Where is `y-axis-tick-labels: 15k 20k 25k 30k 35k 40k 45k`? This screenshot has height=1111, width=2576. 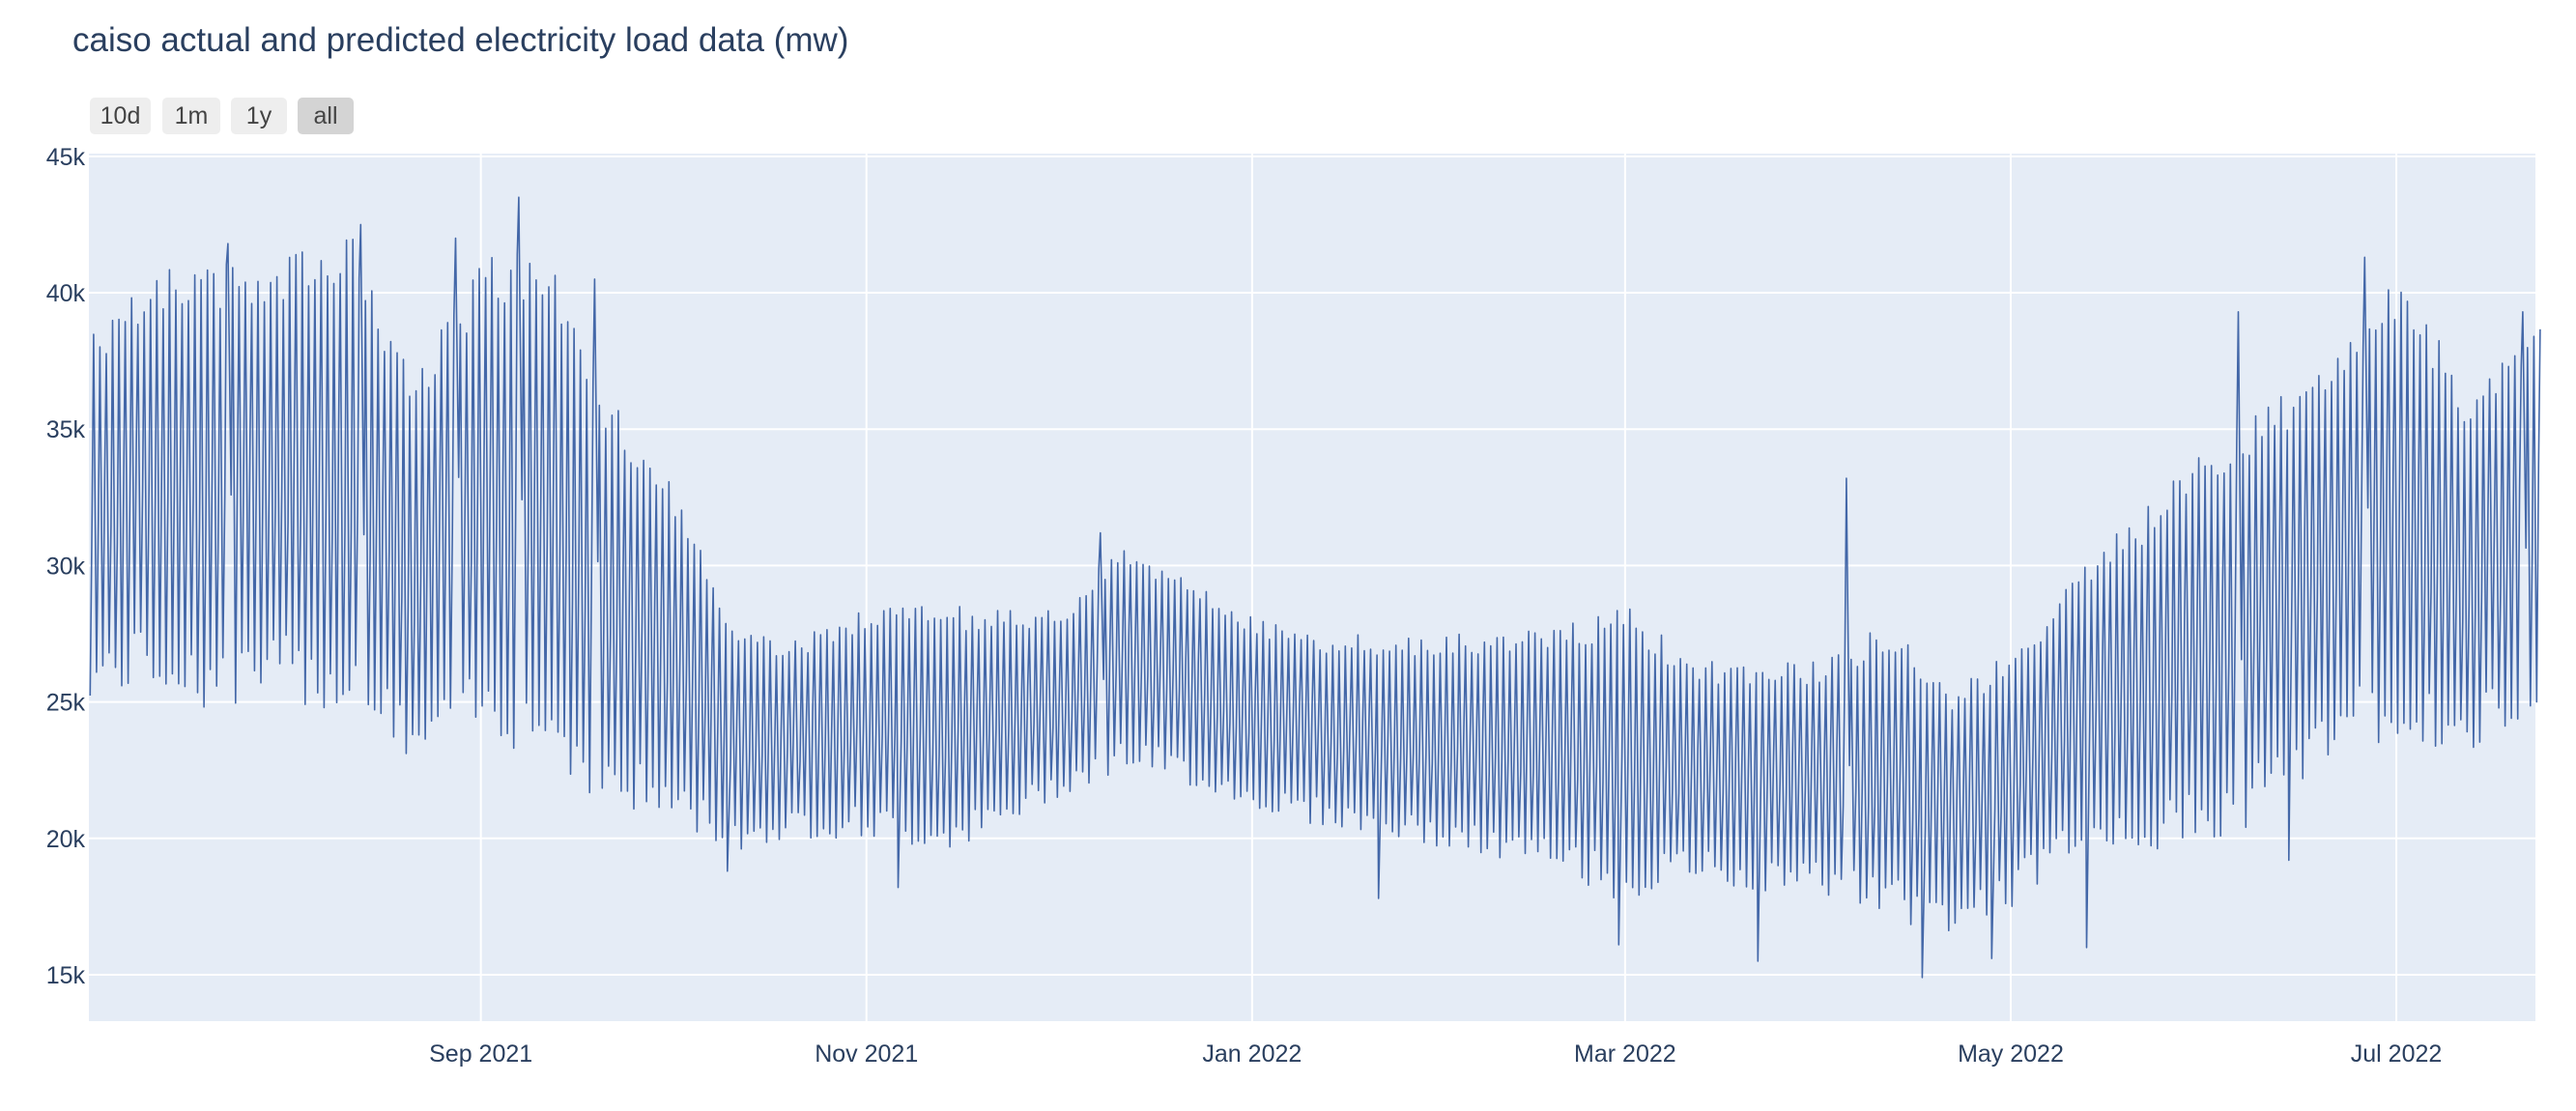
y-axis-tick-labels: 15k 20k 25k 30k 35k 40k 45k is located at coordinates (66, 566).